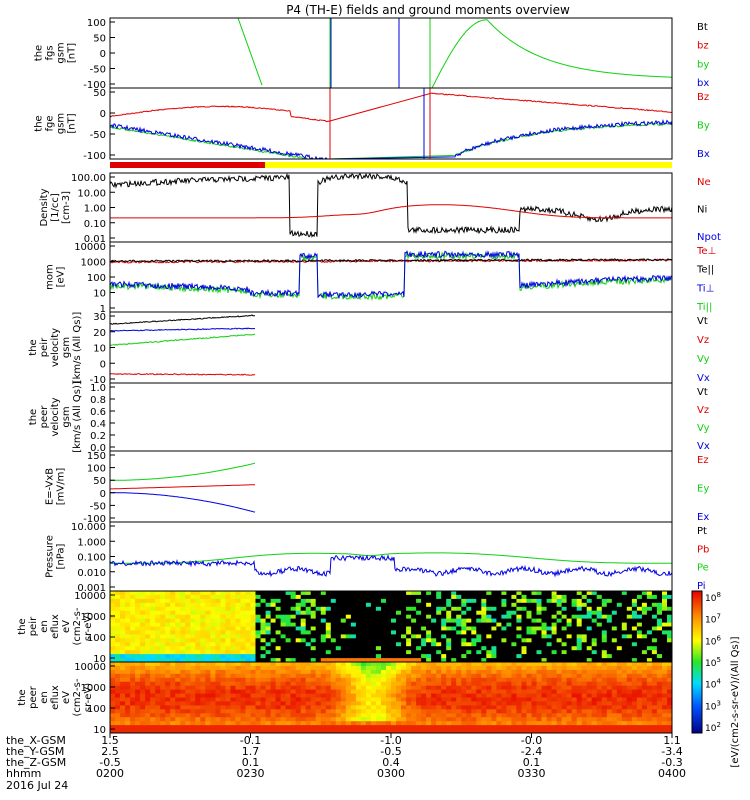  Describe the element at coordinates (391, 556) in the screenshot. I see `panel-8-frame` at that location.